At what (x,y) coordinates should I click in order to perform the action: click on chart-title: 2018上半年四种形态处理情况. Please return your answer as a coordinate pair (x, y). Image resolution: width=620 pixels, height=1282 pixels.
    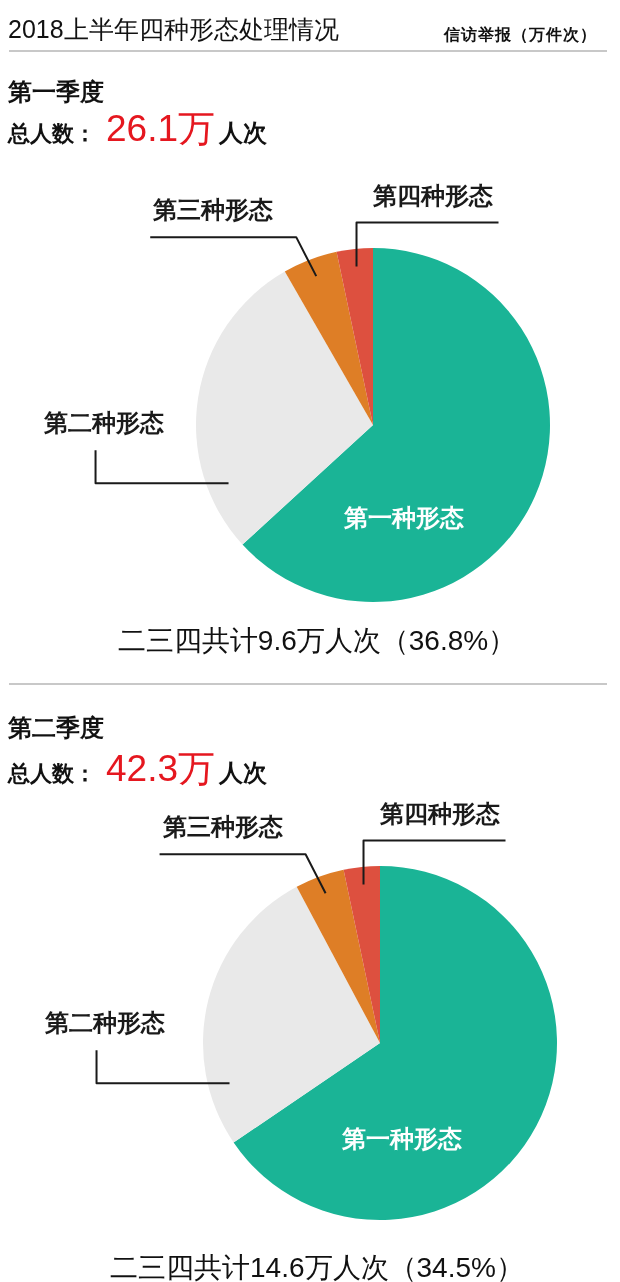
    Looking at the image, I should click on (173, 29).